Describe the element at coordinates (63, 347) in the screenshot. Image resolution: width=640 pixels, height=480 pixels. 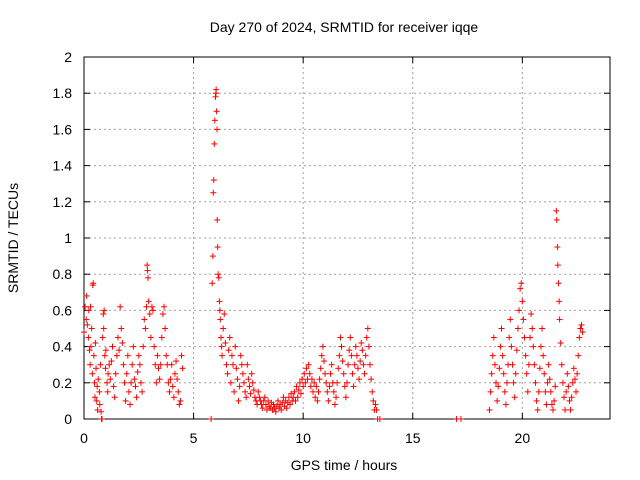
I see `y-tick-label: 0.4` at that location.